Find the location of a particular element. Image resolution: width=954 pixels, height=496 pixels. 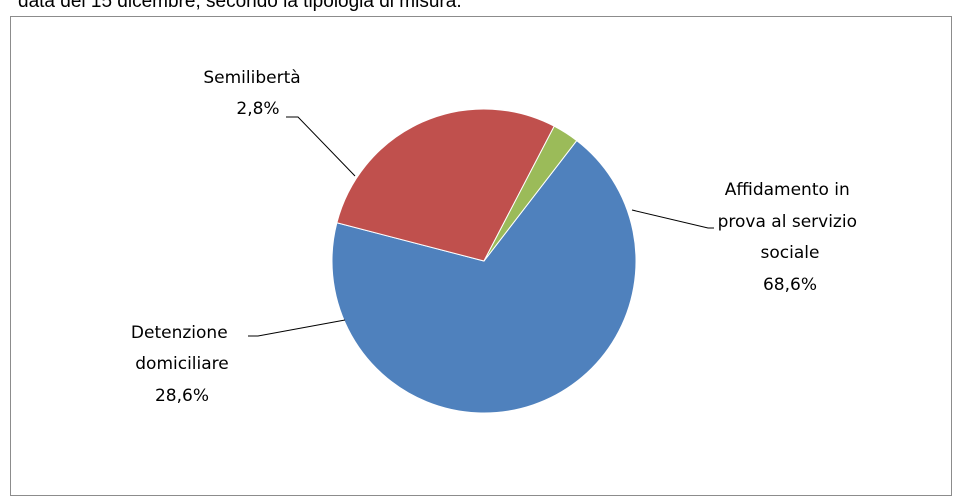

slice-pct-detenzione: 28,6% is located at coordinates (182, 396).